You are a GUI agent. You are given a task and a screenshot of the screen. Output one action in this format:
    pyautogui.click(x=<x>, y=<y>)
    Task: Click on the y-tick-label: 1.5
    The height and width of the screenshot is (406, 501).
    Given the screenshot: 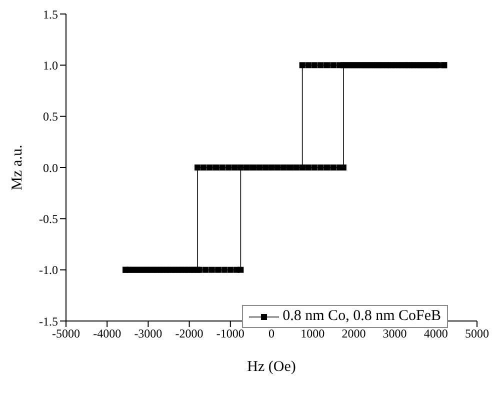 What is the action you would take?
    pyautogui.click(x=50, y=14)
    